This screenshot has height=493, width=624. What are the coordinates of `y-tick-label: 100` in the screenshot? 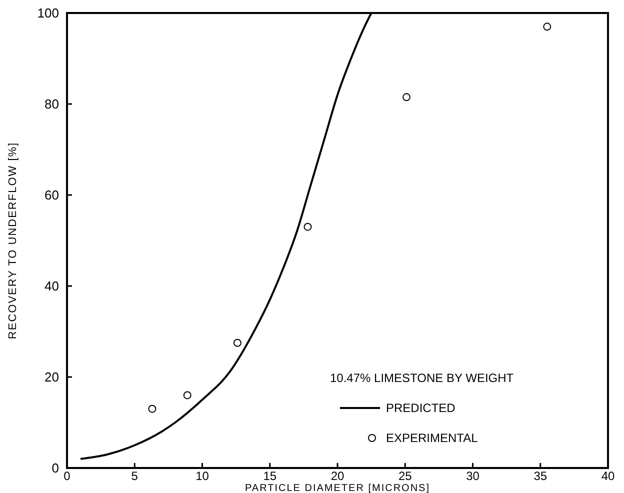 It's located at (48, 13).